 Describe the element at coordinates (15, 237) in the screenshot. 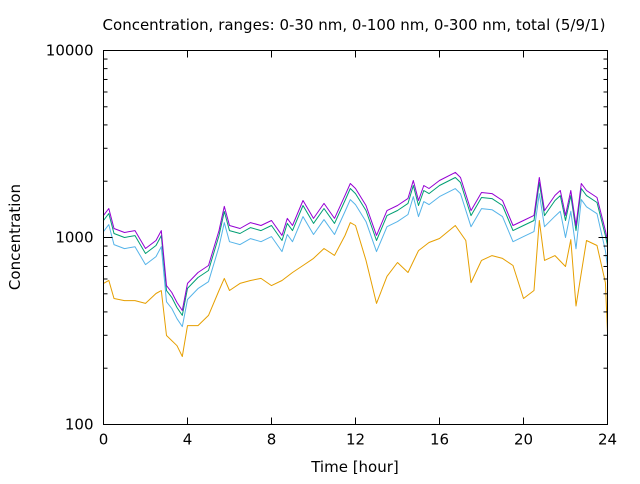

I see `y-axis-label: Concentration` at that location.